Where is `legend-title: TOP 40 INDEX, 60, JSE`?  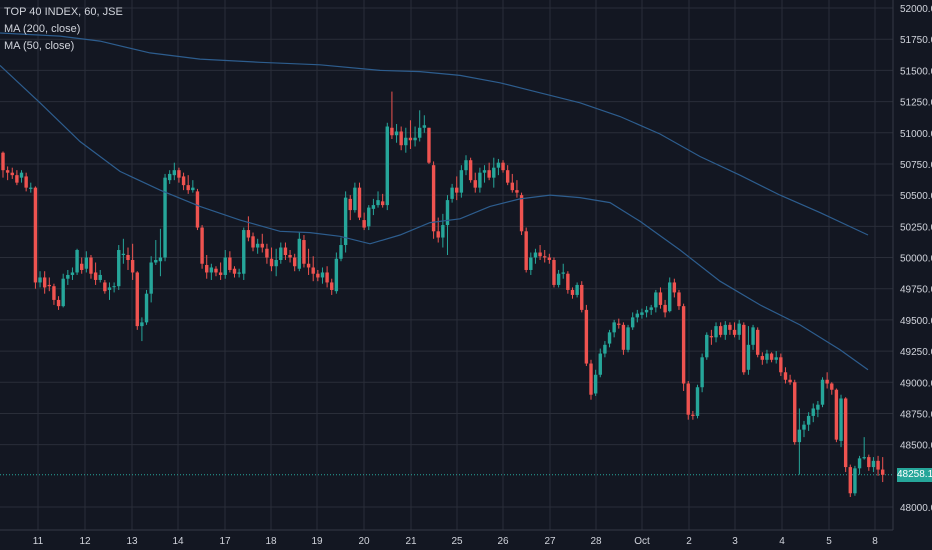 legend-title: TOP 40 INDEX, 60, JSE is located at coordinates (63, 12).